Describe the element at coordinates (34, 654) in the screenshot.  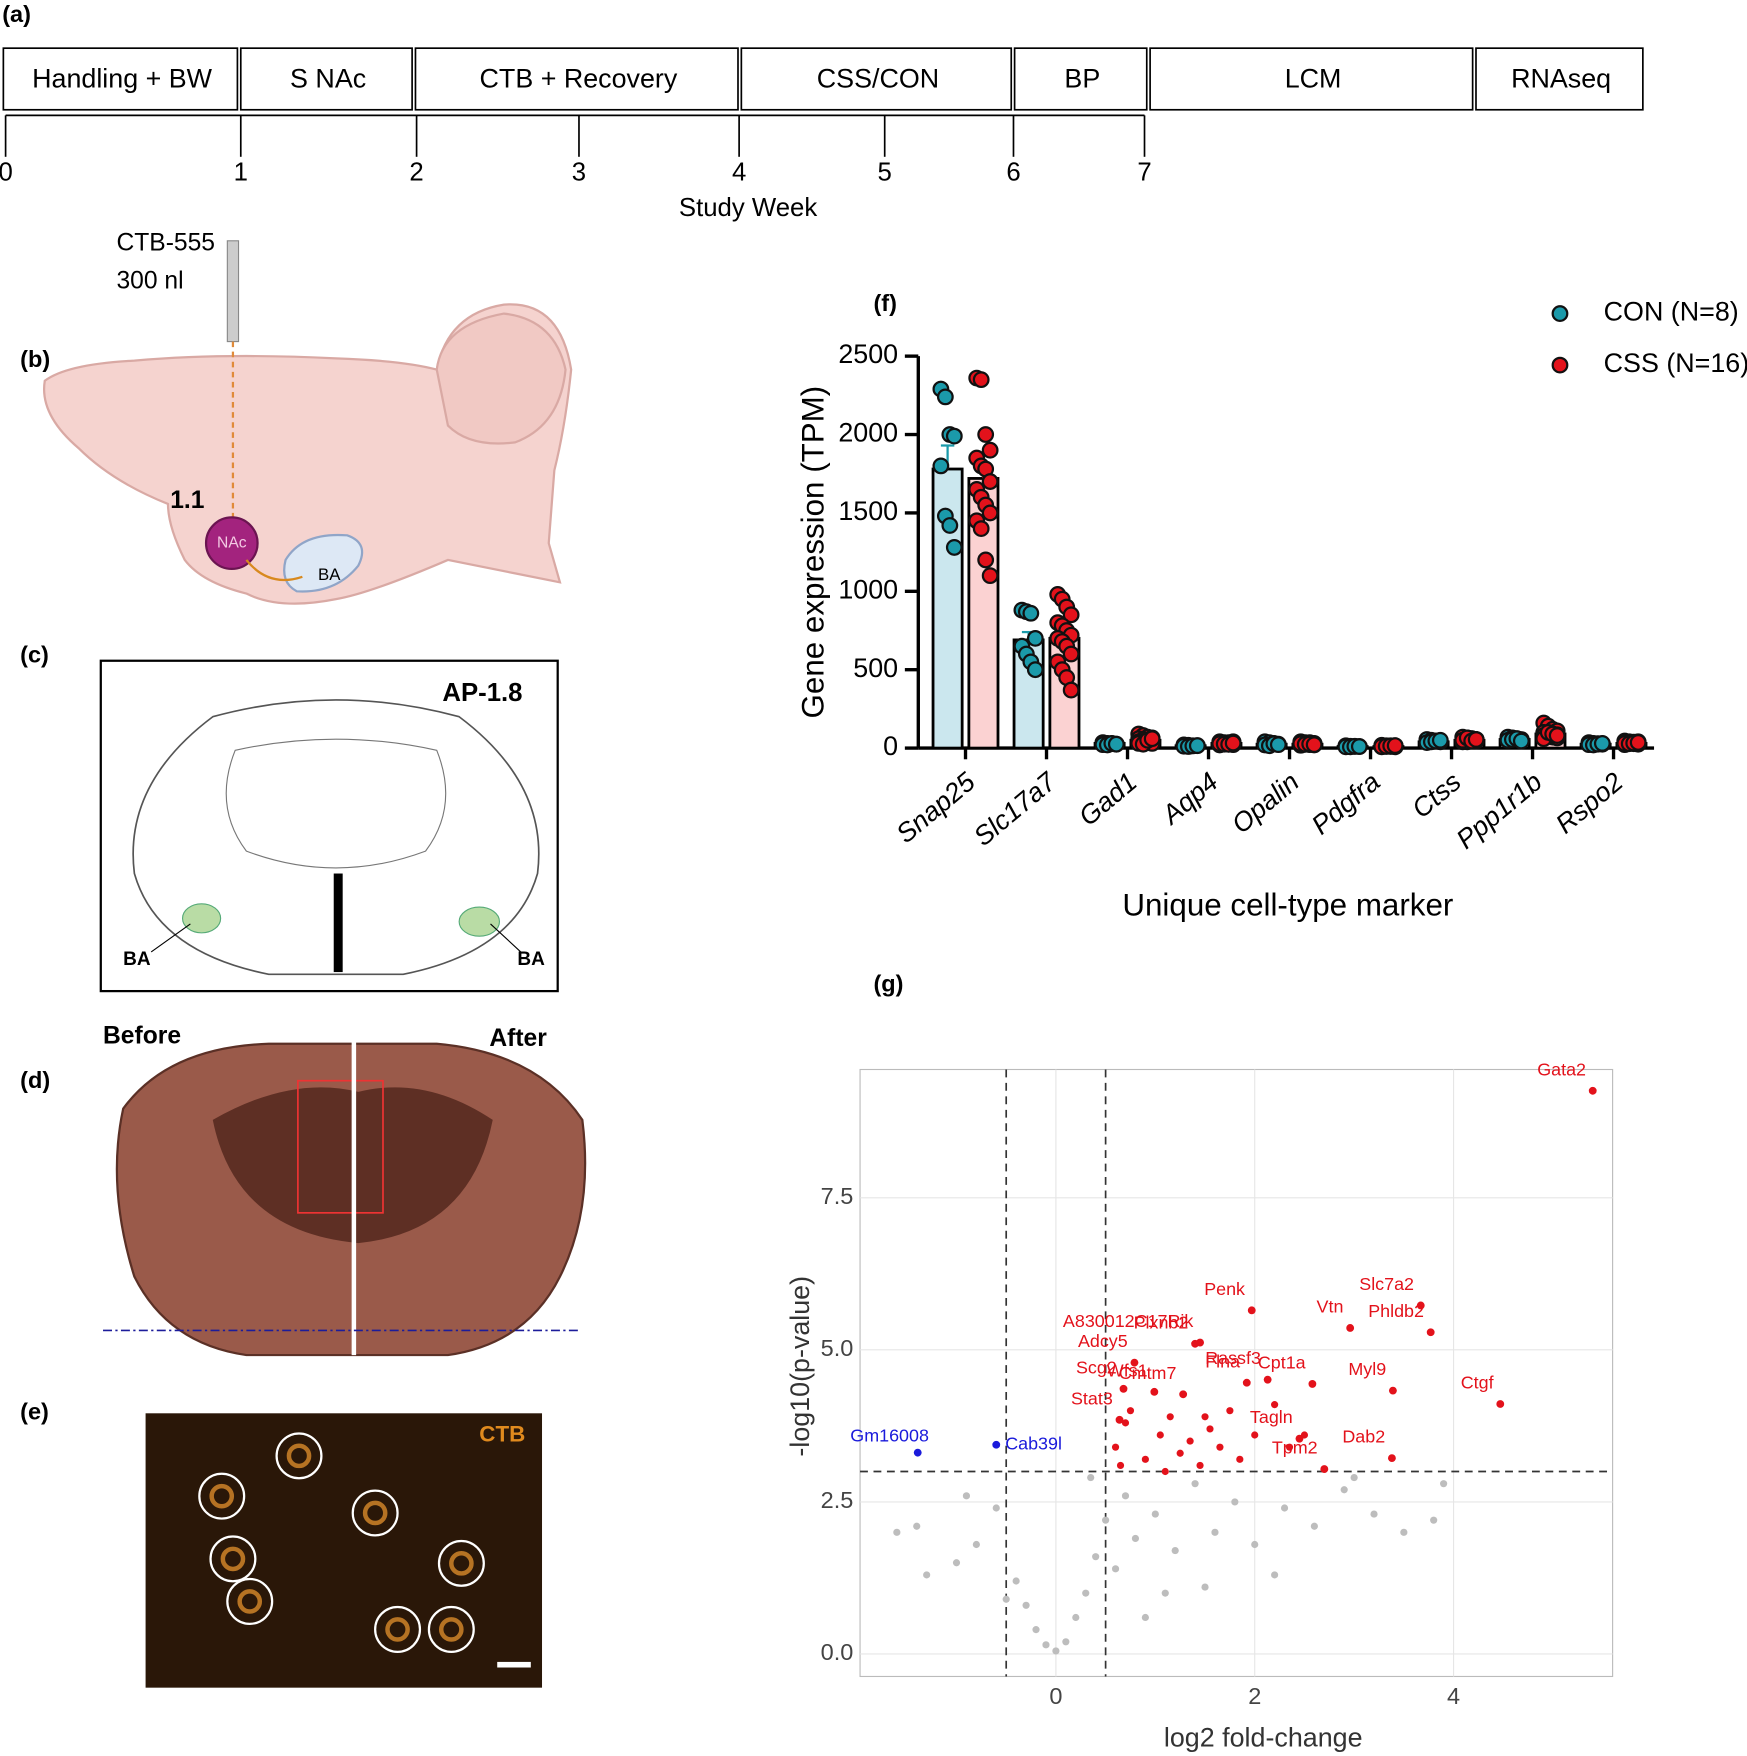
I see `panel-label: (c)` at that location.